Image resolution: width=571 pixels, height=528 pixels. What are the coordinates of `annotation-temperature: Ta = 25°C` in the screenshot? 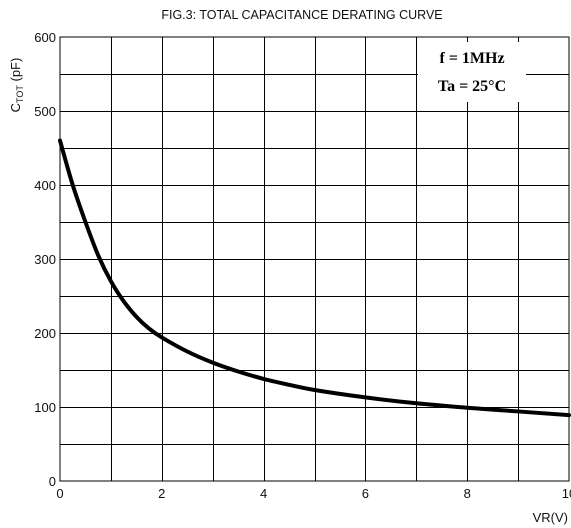 It's located at (472, 86).